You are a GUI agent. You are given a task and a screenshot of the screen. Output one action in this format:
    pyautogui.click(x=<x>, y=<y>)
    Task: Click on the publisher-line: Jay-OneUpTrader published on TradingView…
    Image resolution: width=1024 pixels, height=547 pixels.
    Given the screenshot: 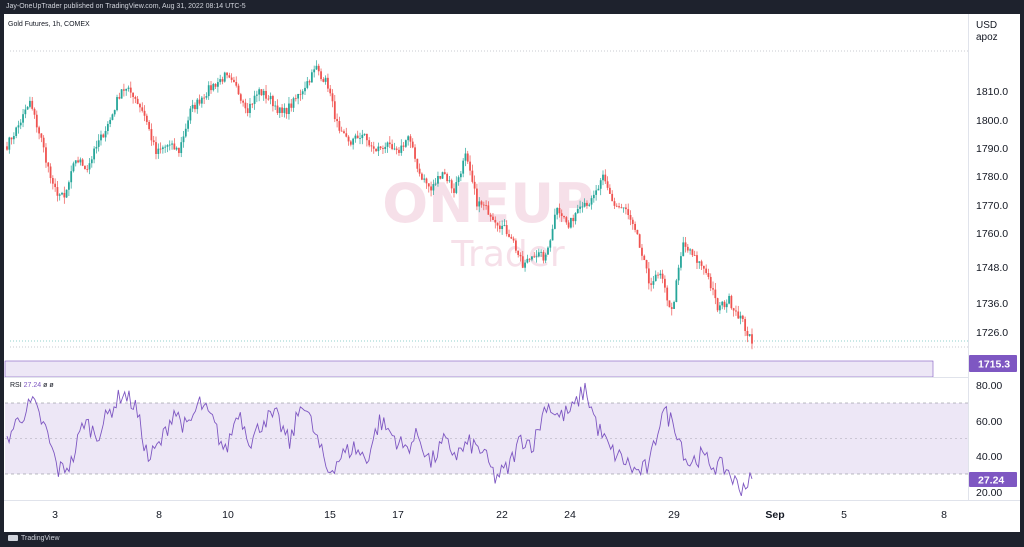 What is the action you would take?
    pyautogui.click(x=126, y=6)
    